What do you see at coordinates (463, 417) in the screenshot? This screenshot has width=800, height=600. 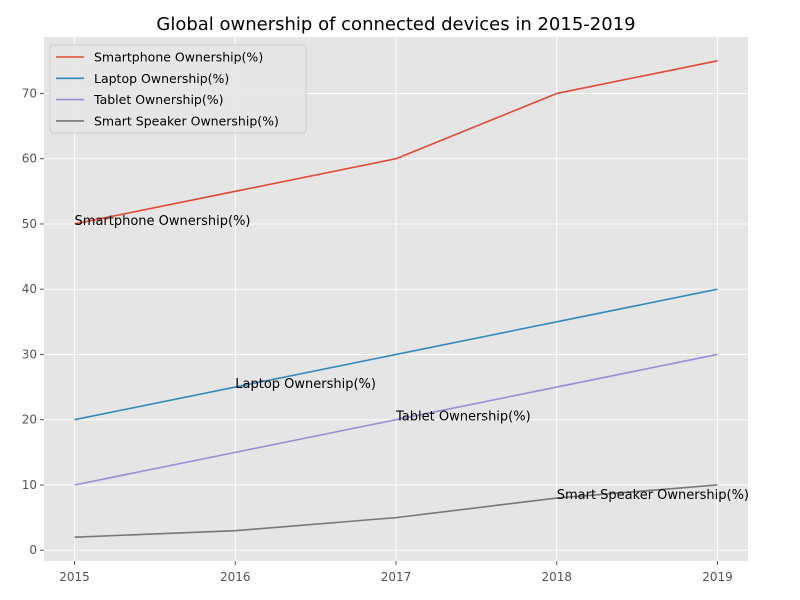 I see `annotation-label: Tablet Ownership(%)` at bounding box center [463, 417].